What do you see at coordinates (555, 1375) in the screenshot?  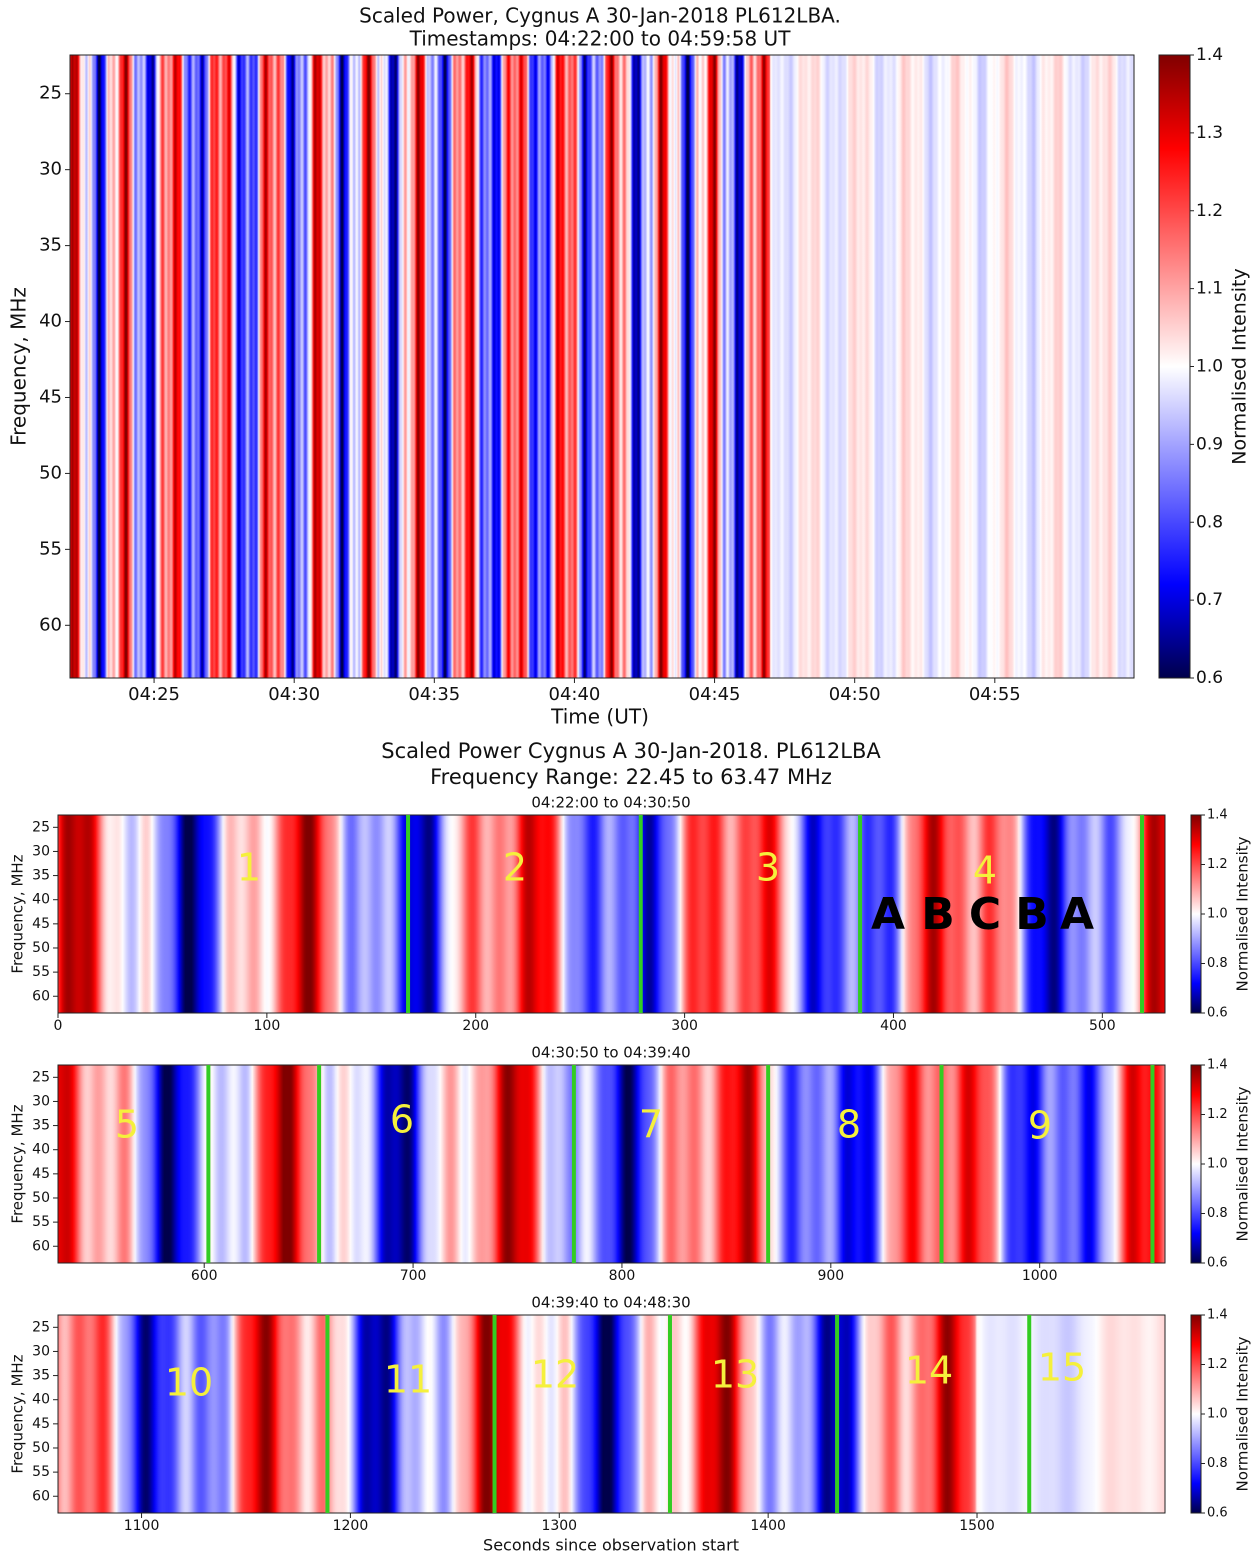 I see `interval-number: 12` at bounding box center [555, 1375].